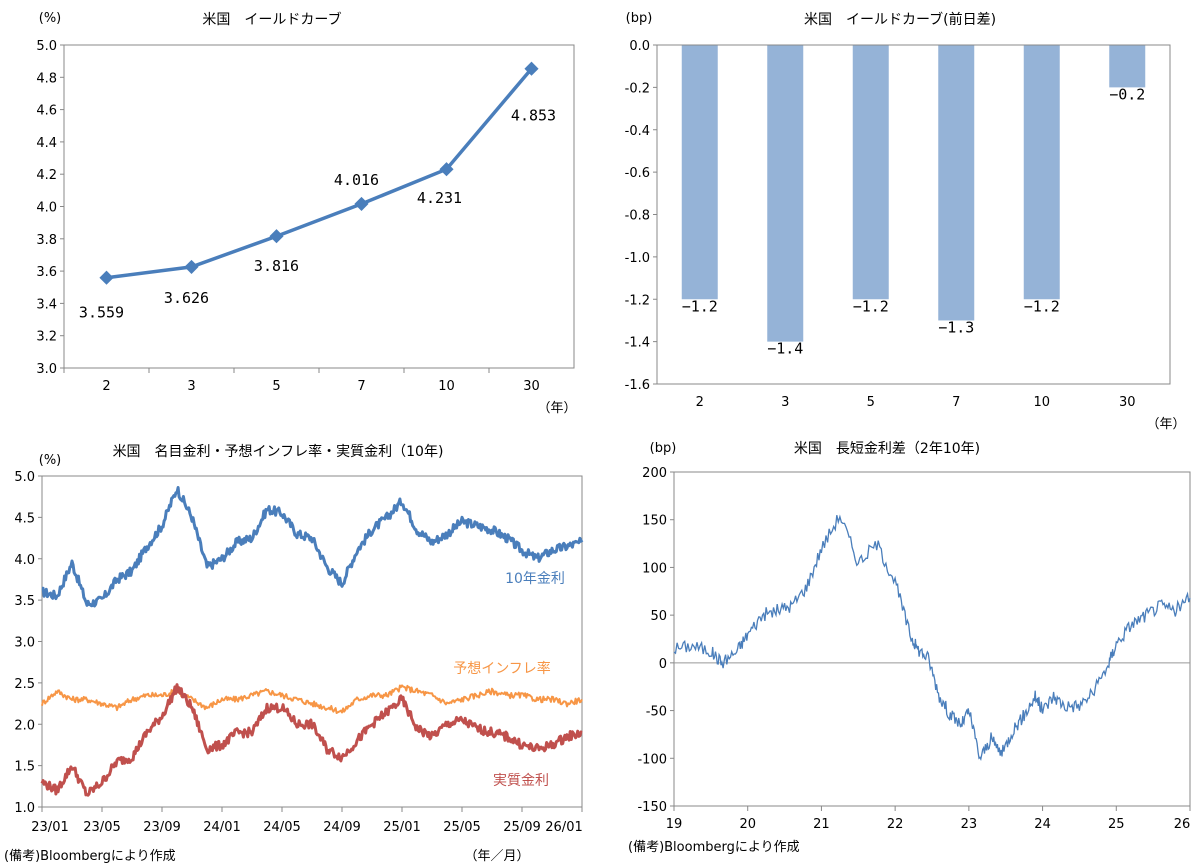  I want to click on x-tick-label: 24/09, so click(341, 827).